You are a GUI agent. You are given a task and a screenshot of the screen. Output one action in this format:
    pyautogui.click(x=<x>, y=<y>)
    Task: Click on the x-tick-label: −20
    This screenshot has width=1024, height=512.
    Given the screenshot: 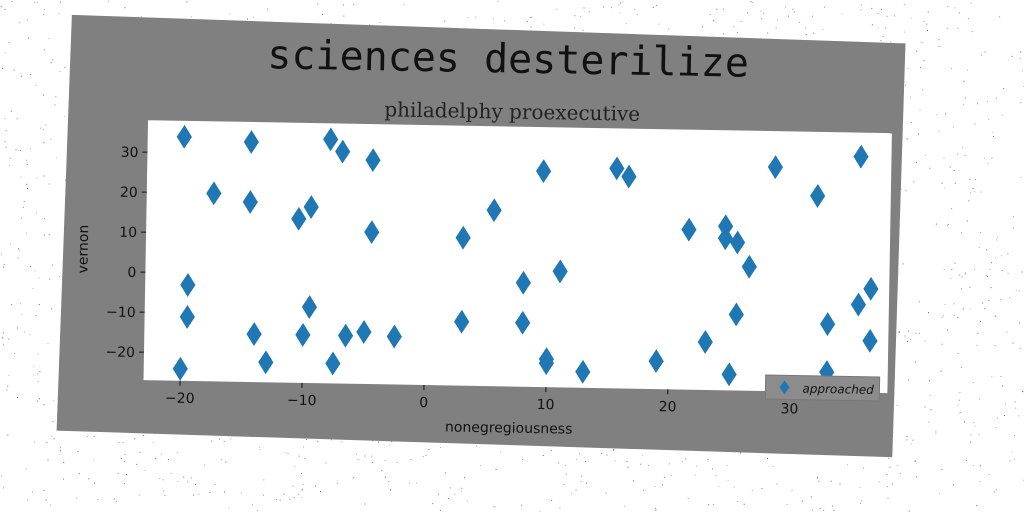 What is the action you would take?
    pyautogui.click(x=180, y=399)
    